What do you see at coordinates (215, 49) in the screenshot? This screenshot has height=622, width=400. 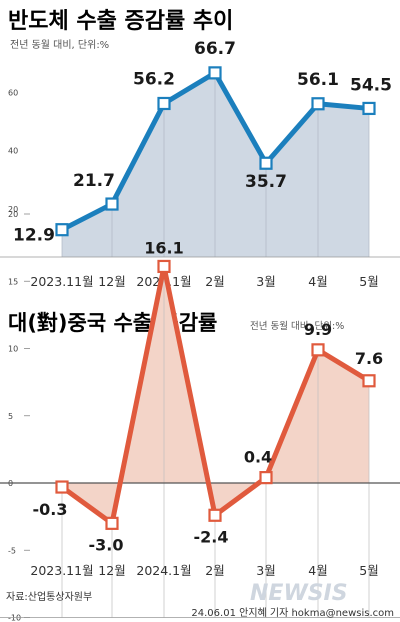 I see `chart1-value-label: 66.7` at bounding box center [215, 49].